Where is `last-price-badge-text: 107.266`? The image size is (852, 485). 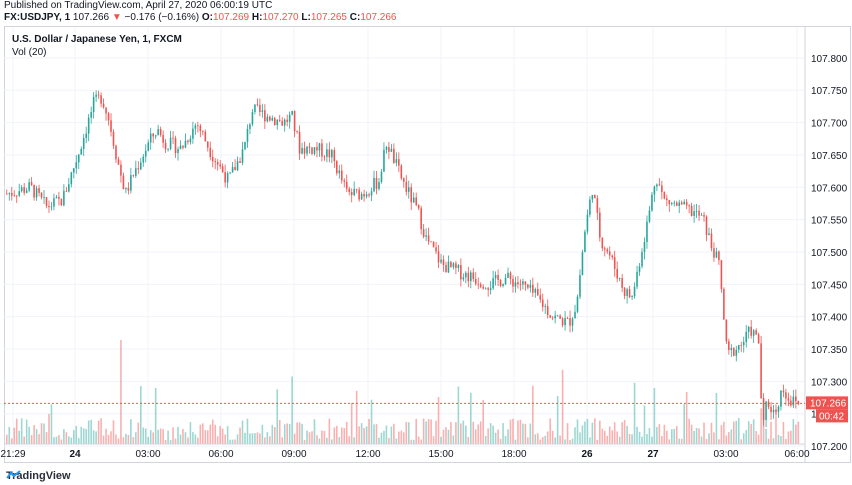
last-price-badge-text: 107.266 is located at coordinates (828, 403).